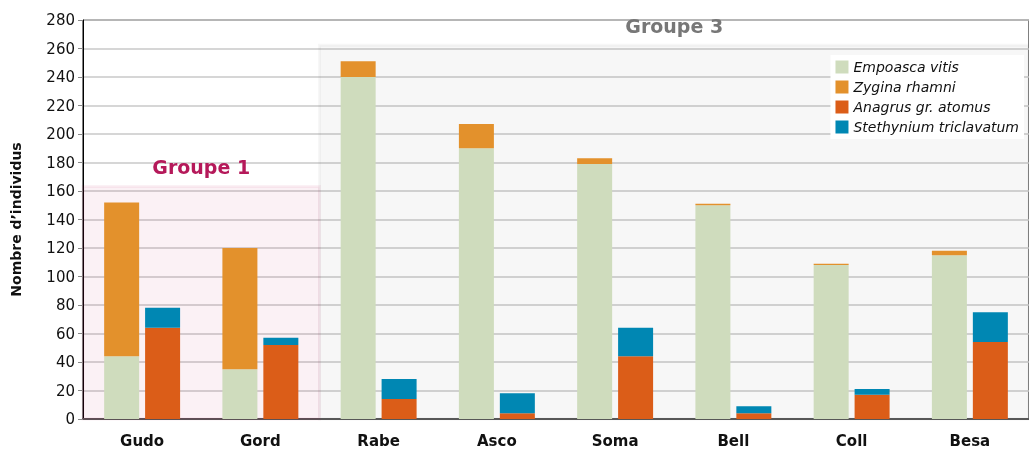 This screenshot has height=452, width=1029. Describe the element at coordinates (60, 134) in the screenshot. I see `y-tick-label: 200` at that location.